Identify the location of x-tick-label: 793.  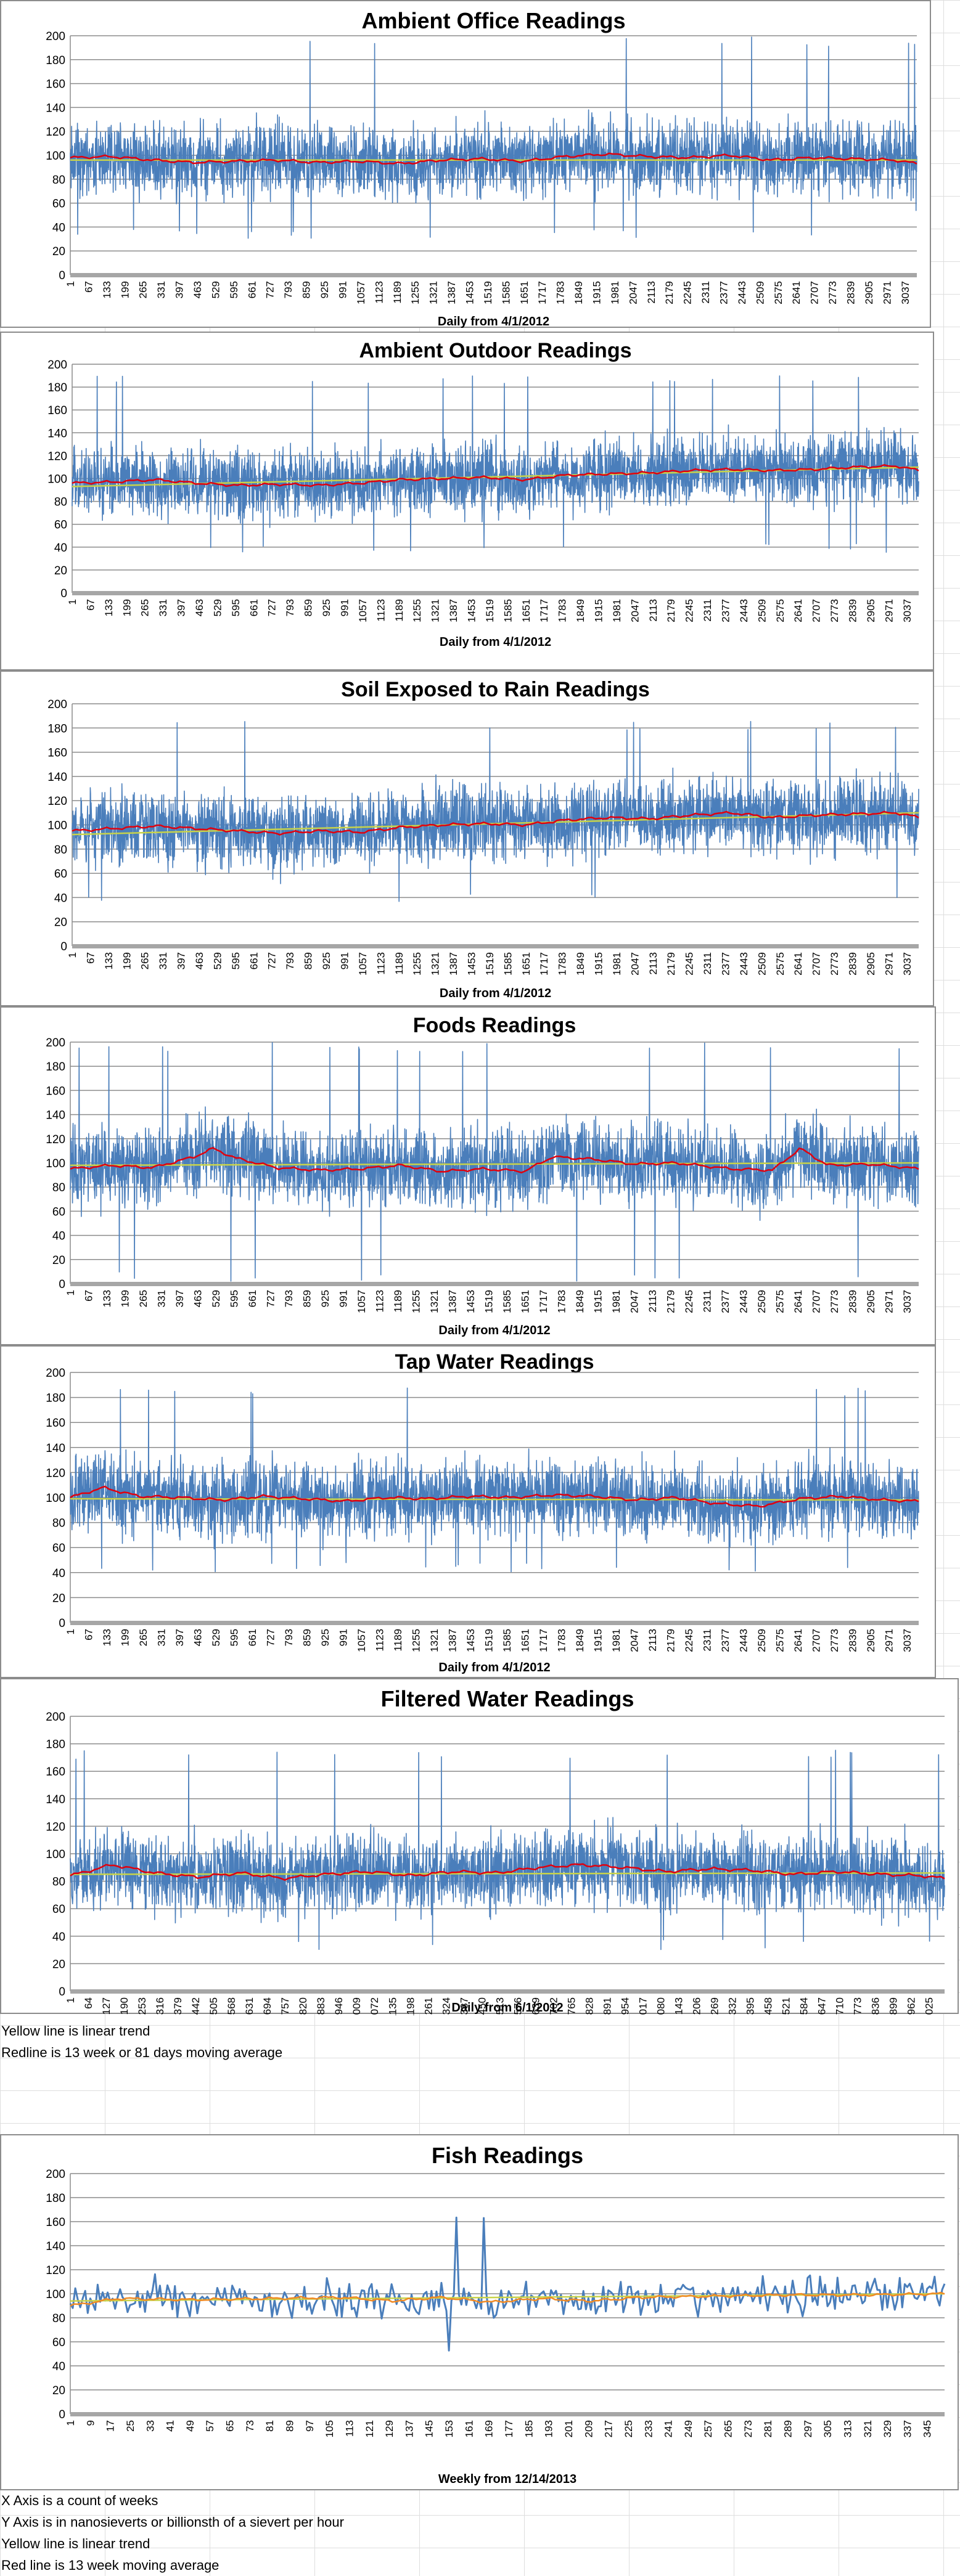
(289, 1298).